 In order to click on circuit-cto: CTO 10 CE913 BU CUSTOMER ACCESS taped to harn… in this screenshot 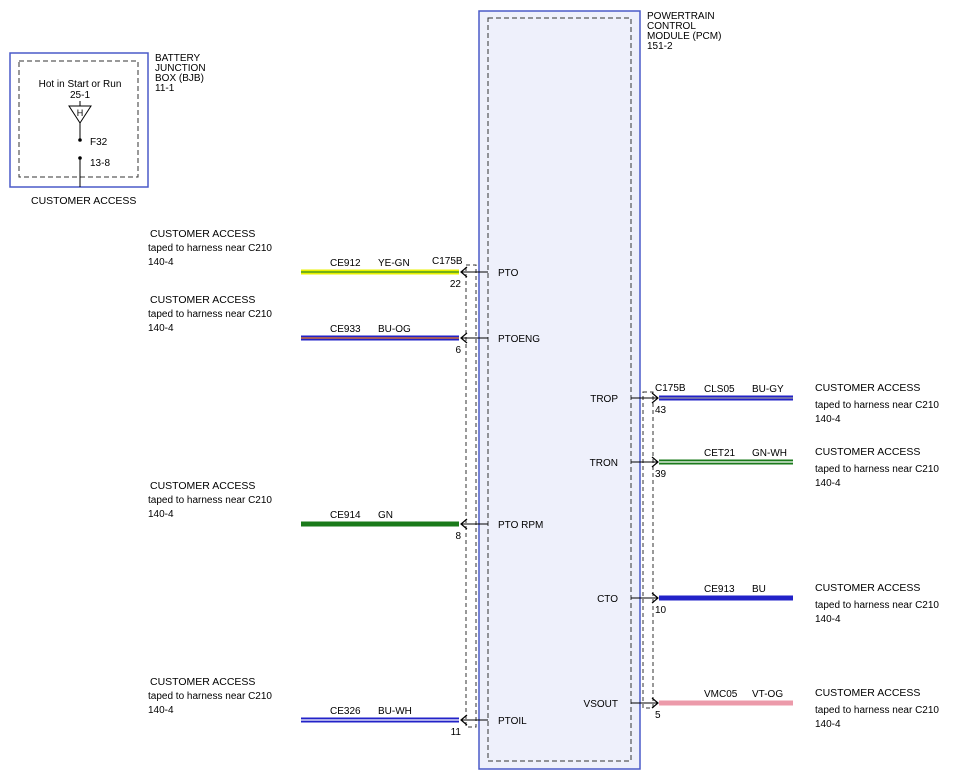, I will do `click(768, 603)`.